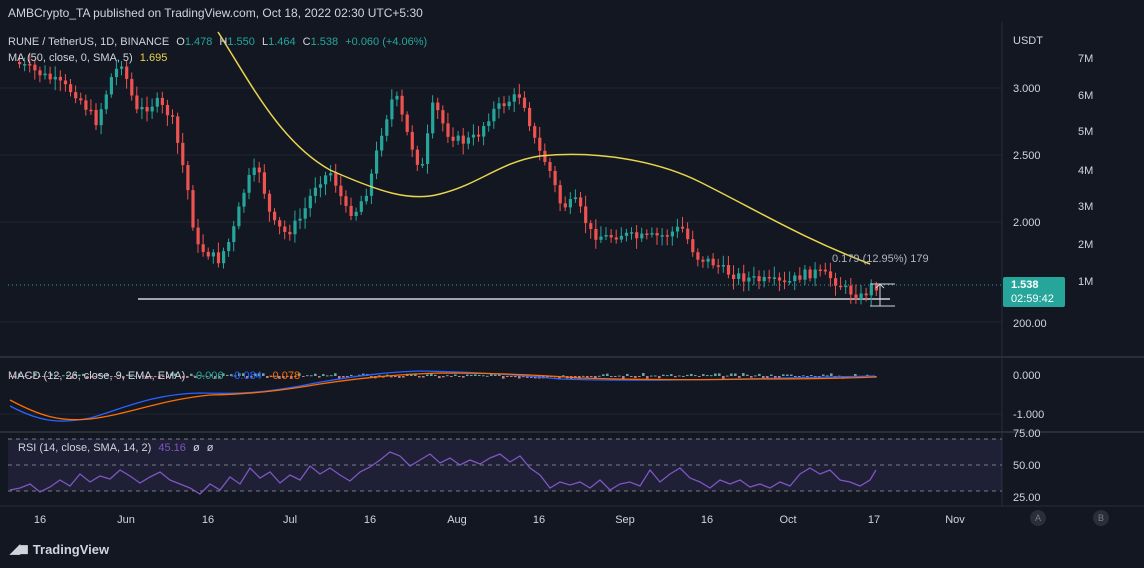 The image size is (1144, 568). Describe the element at coordinates (1101, 518) in the screenshot. I see `log-scale-button: B` at that location.